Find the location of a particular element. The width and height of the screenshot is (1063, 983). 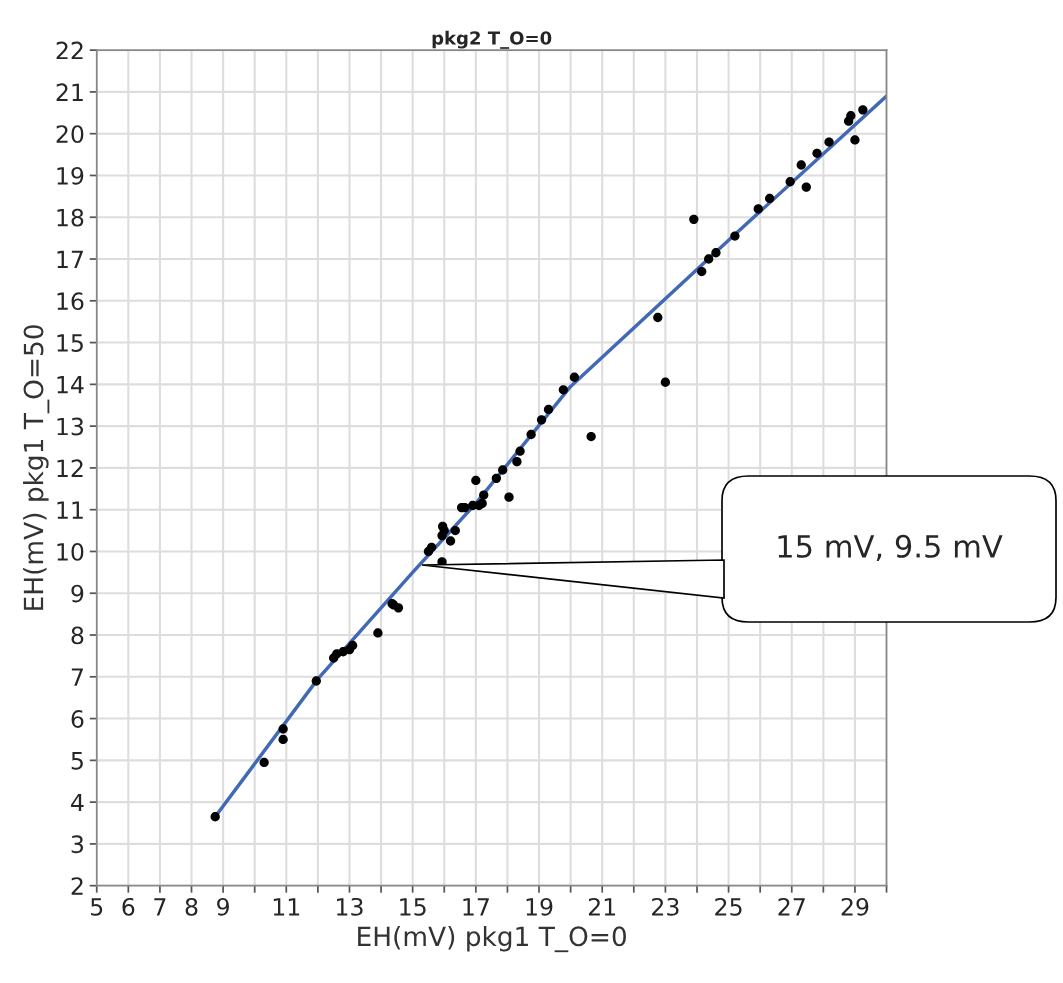

y-tick-label: 21 is located at coordinates (69, 92).